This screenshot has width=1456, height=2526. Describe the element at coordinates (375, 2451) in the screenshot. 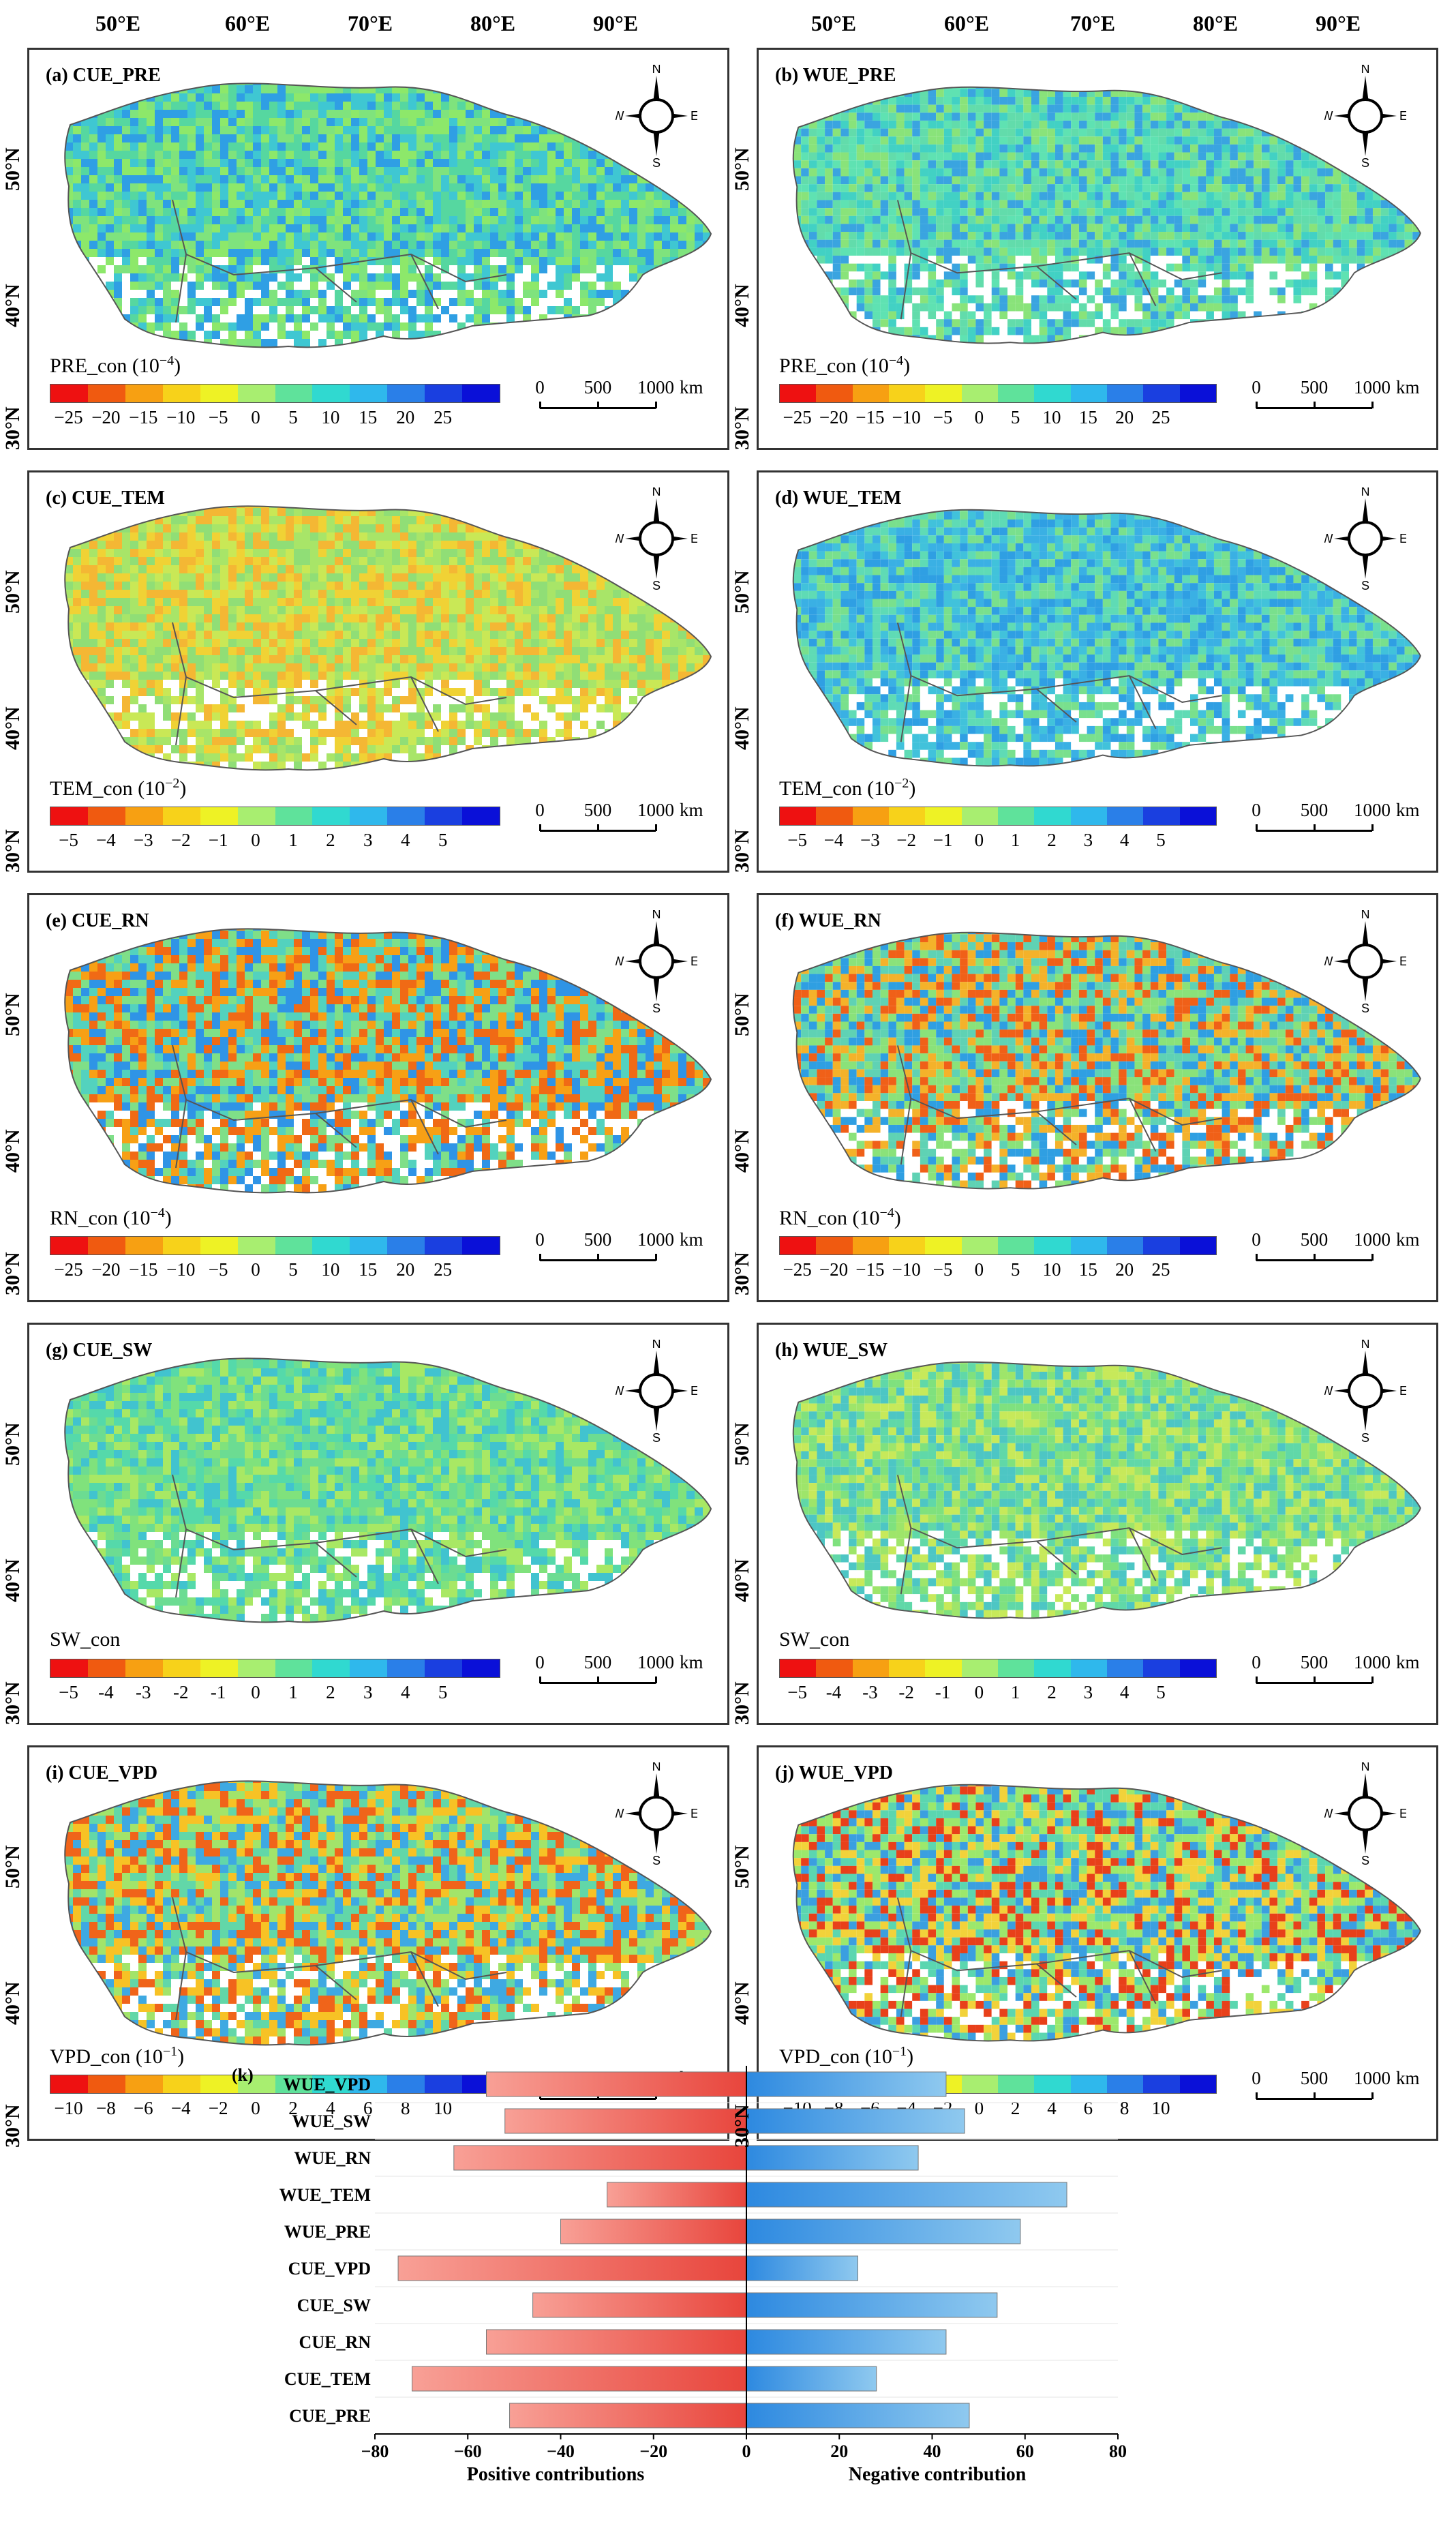

I see `x-tick-label: −80` at that location.